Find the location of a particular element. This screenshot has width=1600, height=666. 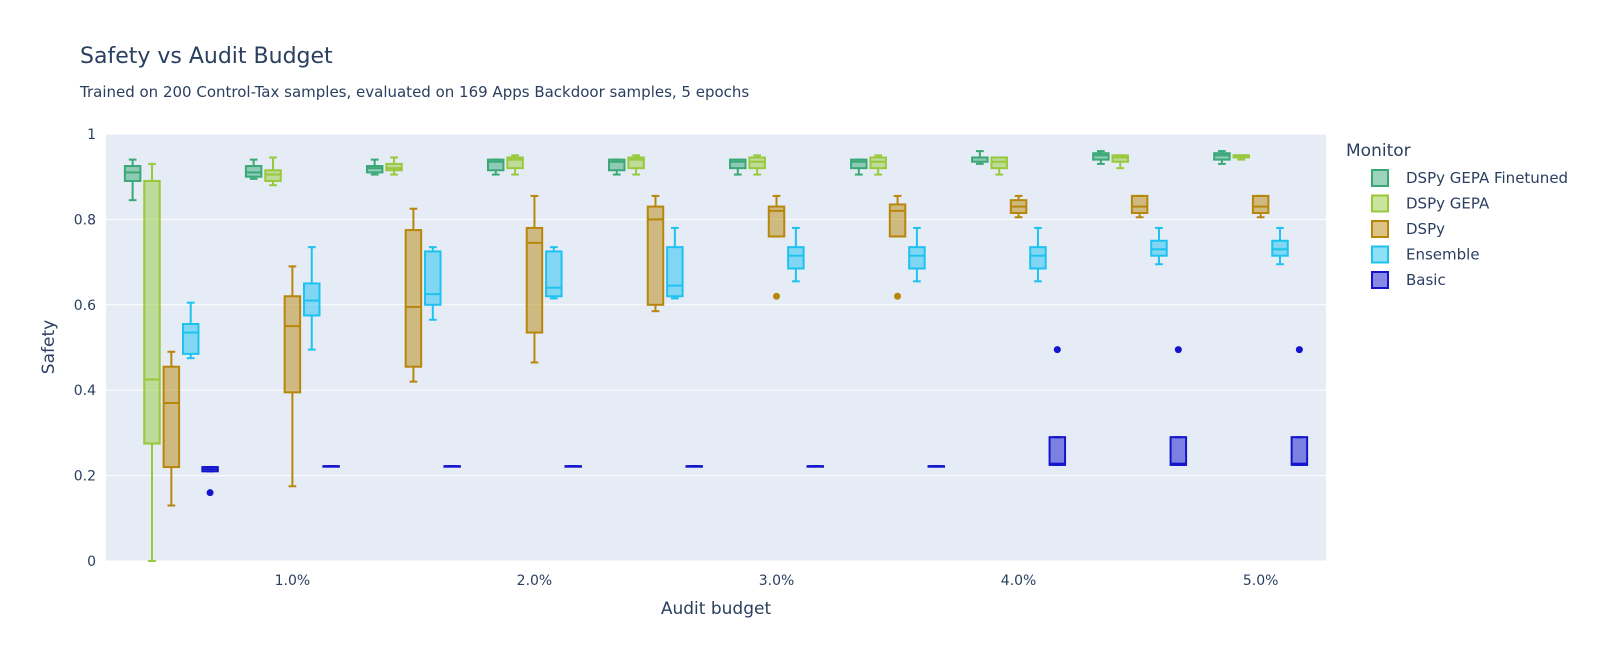

legend-item-basic: Basic is located at coordinates (1408, 280).